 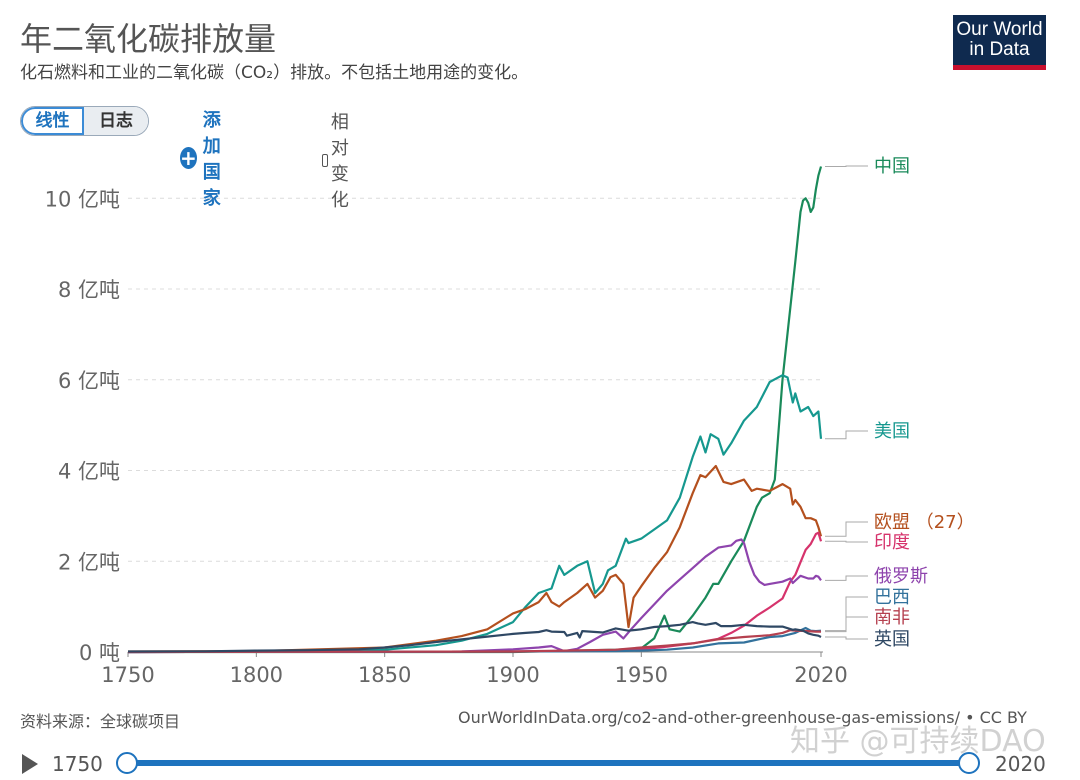 What do you see at coordinates (924, 522) in the screenshot?
I see `series-label: 欧盟 （27）` at bounding box center [924, 522].